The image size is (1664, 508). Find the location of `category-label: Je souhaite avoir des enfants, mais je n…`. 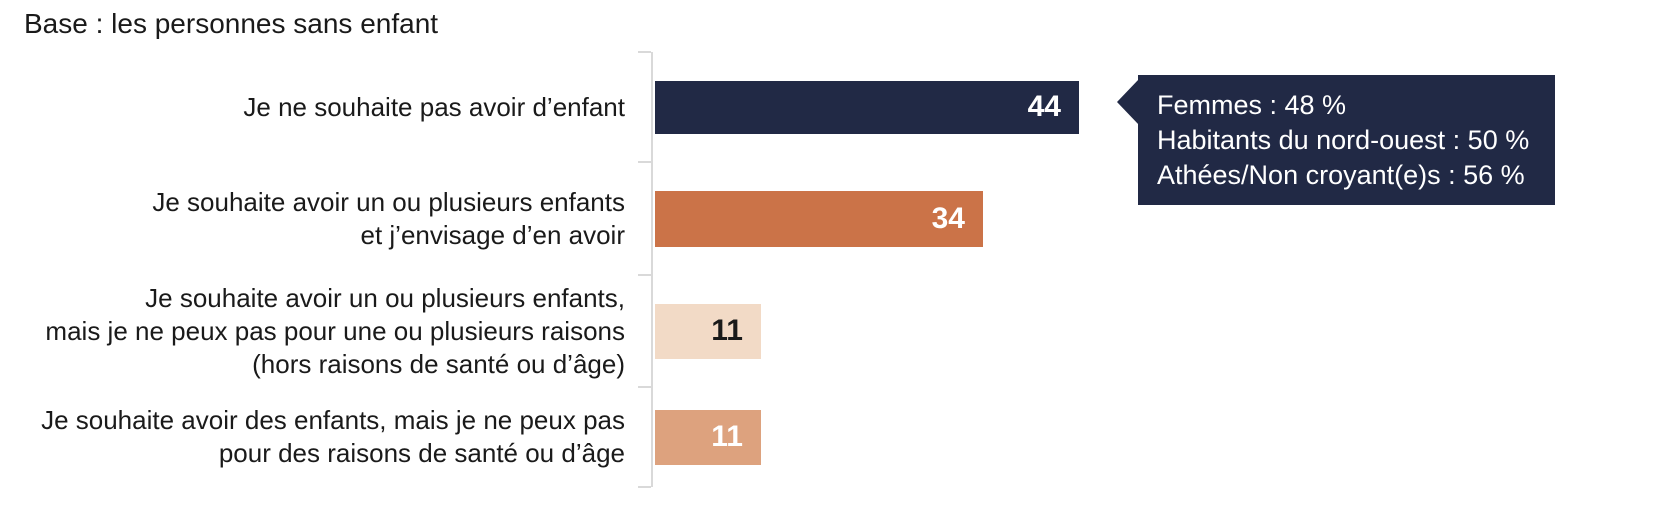

category-label: Je souhaite avoir des enfants, mais je n… is located at coordinates (333, 436).